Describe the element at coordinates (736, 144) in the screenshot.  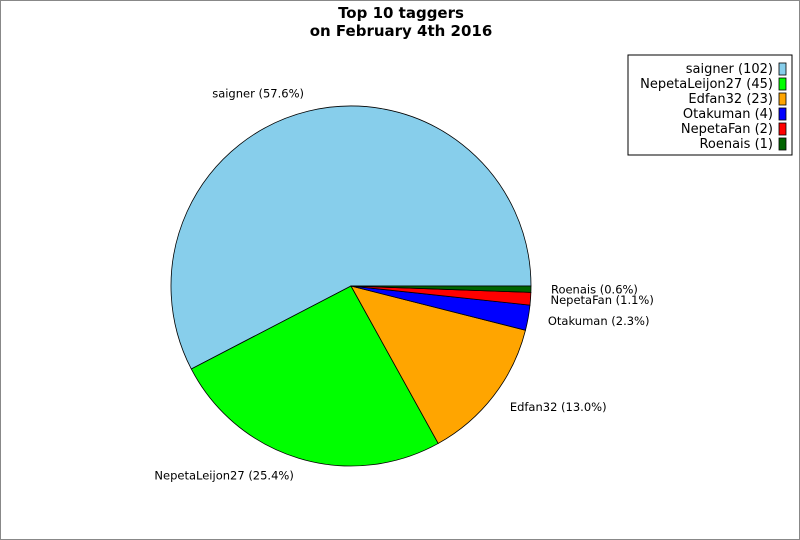
I see `legend-label-roenais: Roenais (1)` at that location.